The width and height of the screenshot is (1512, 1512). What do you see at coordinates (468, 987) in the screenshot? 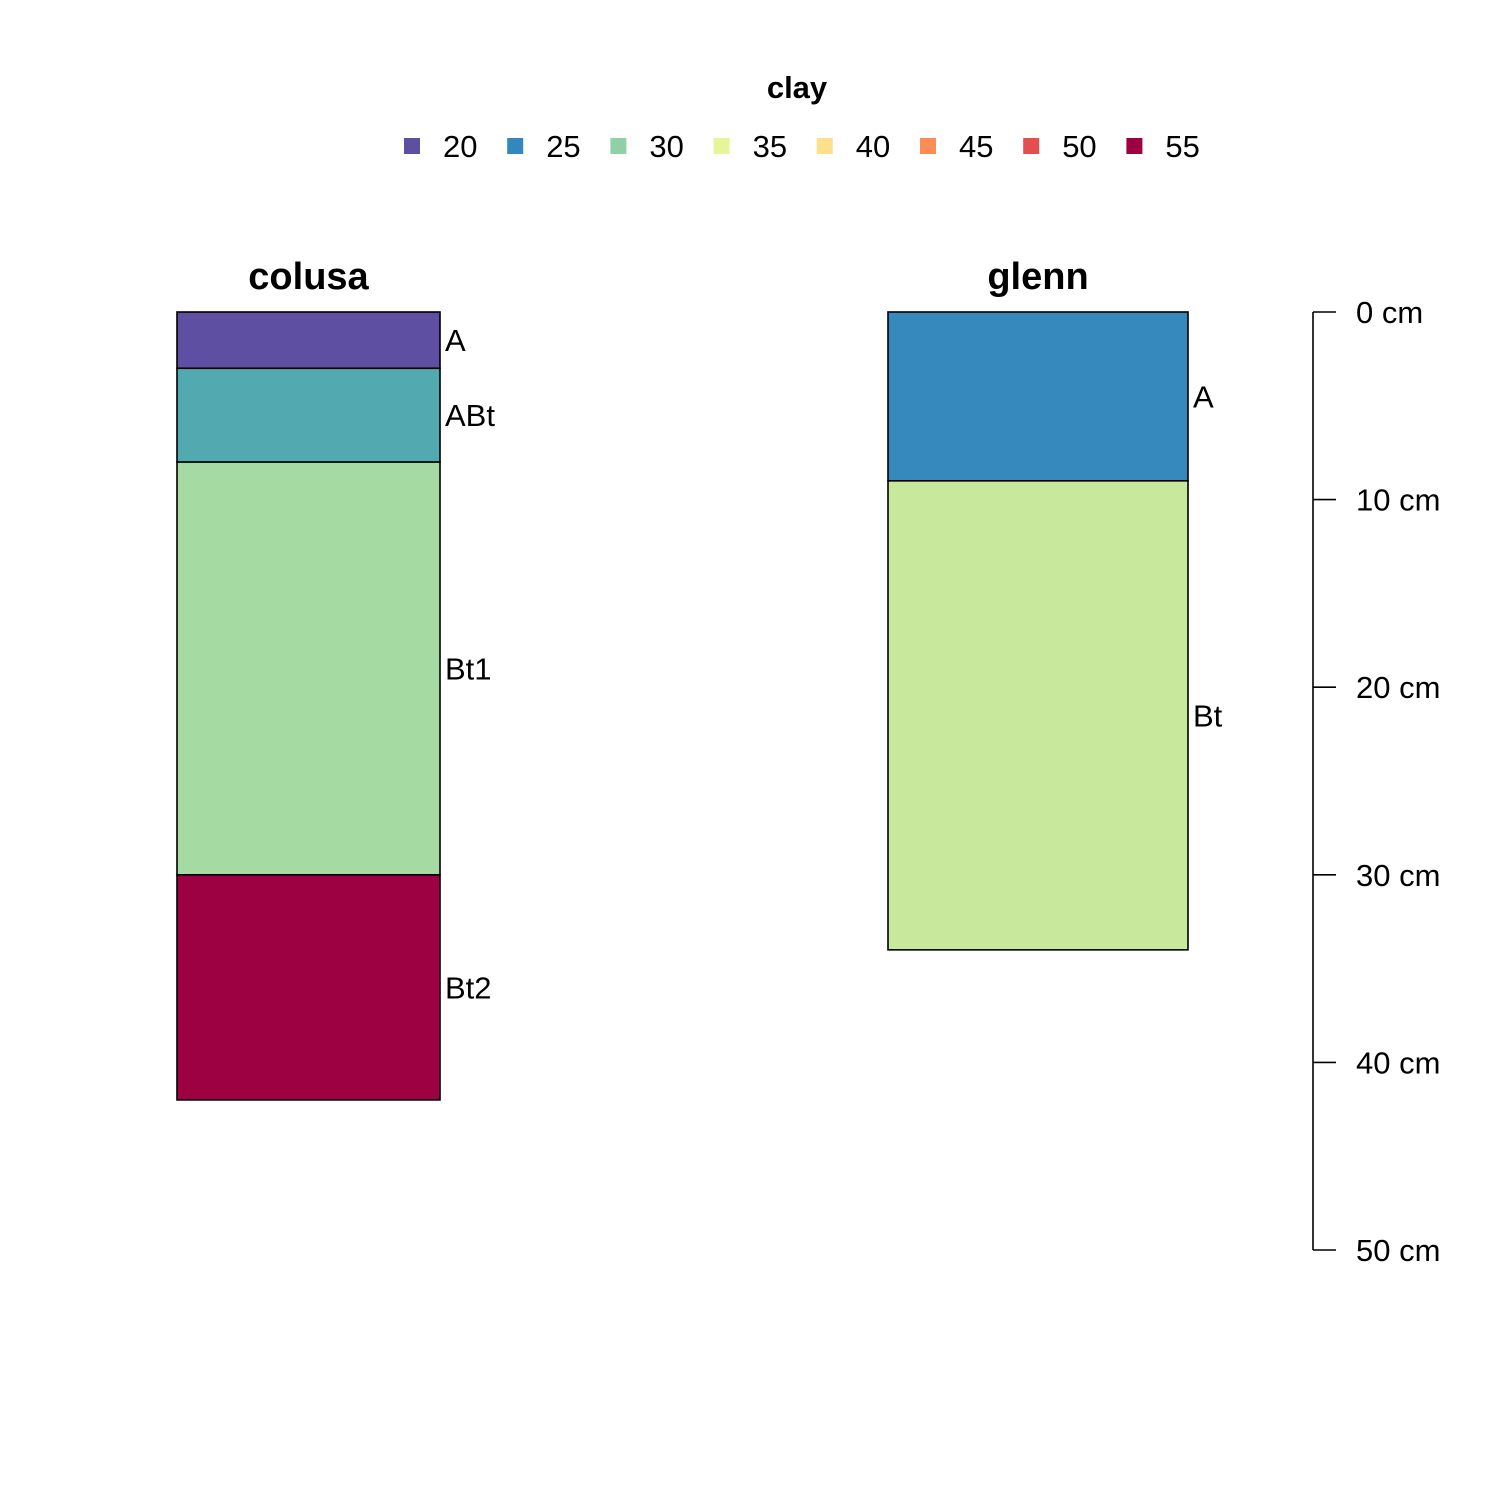
I see `horizon-label: Bt2` at bounding box center [468, 987].